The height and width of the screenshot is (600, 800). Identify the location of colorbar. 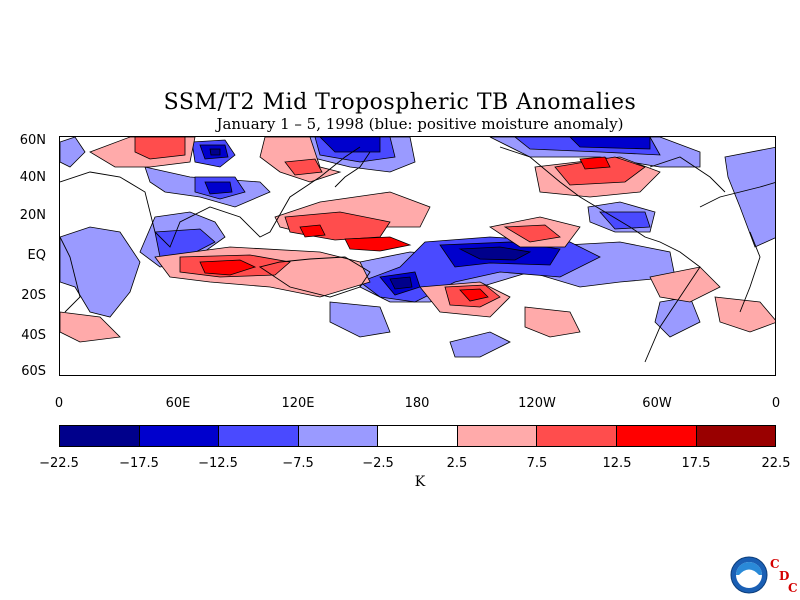
(417, 436).